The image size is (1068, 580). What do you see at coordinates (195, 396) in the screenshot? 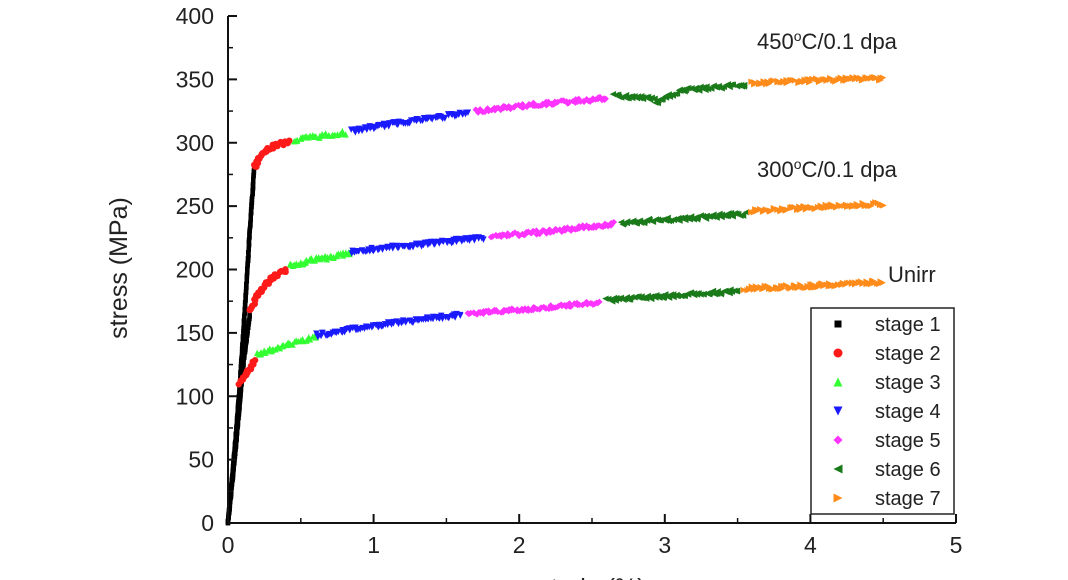
I see `y-tick-label: 100` at bounding box center [195, 396].